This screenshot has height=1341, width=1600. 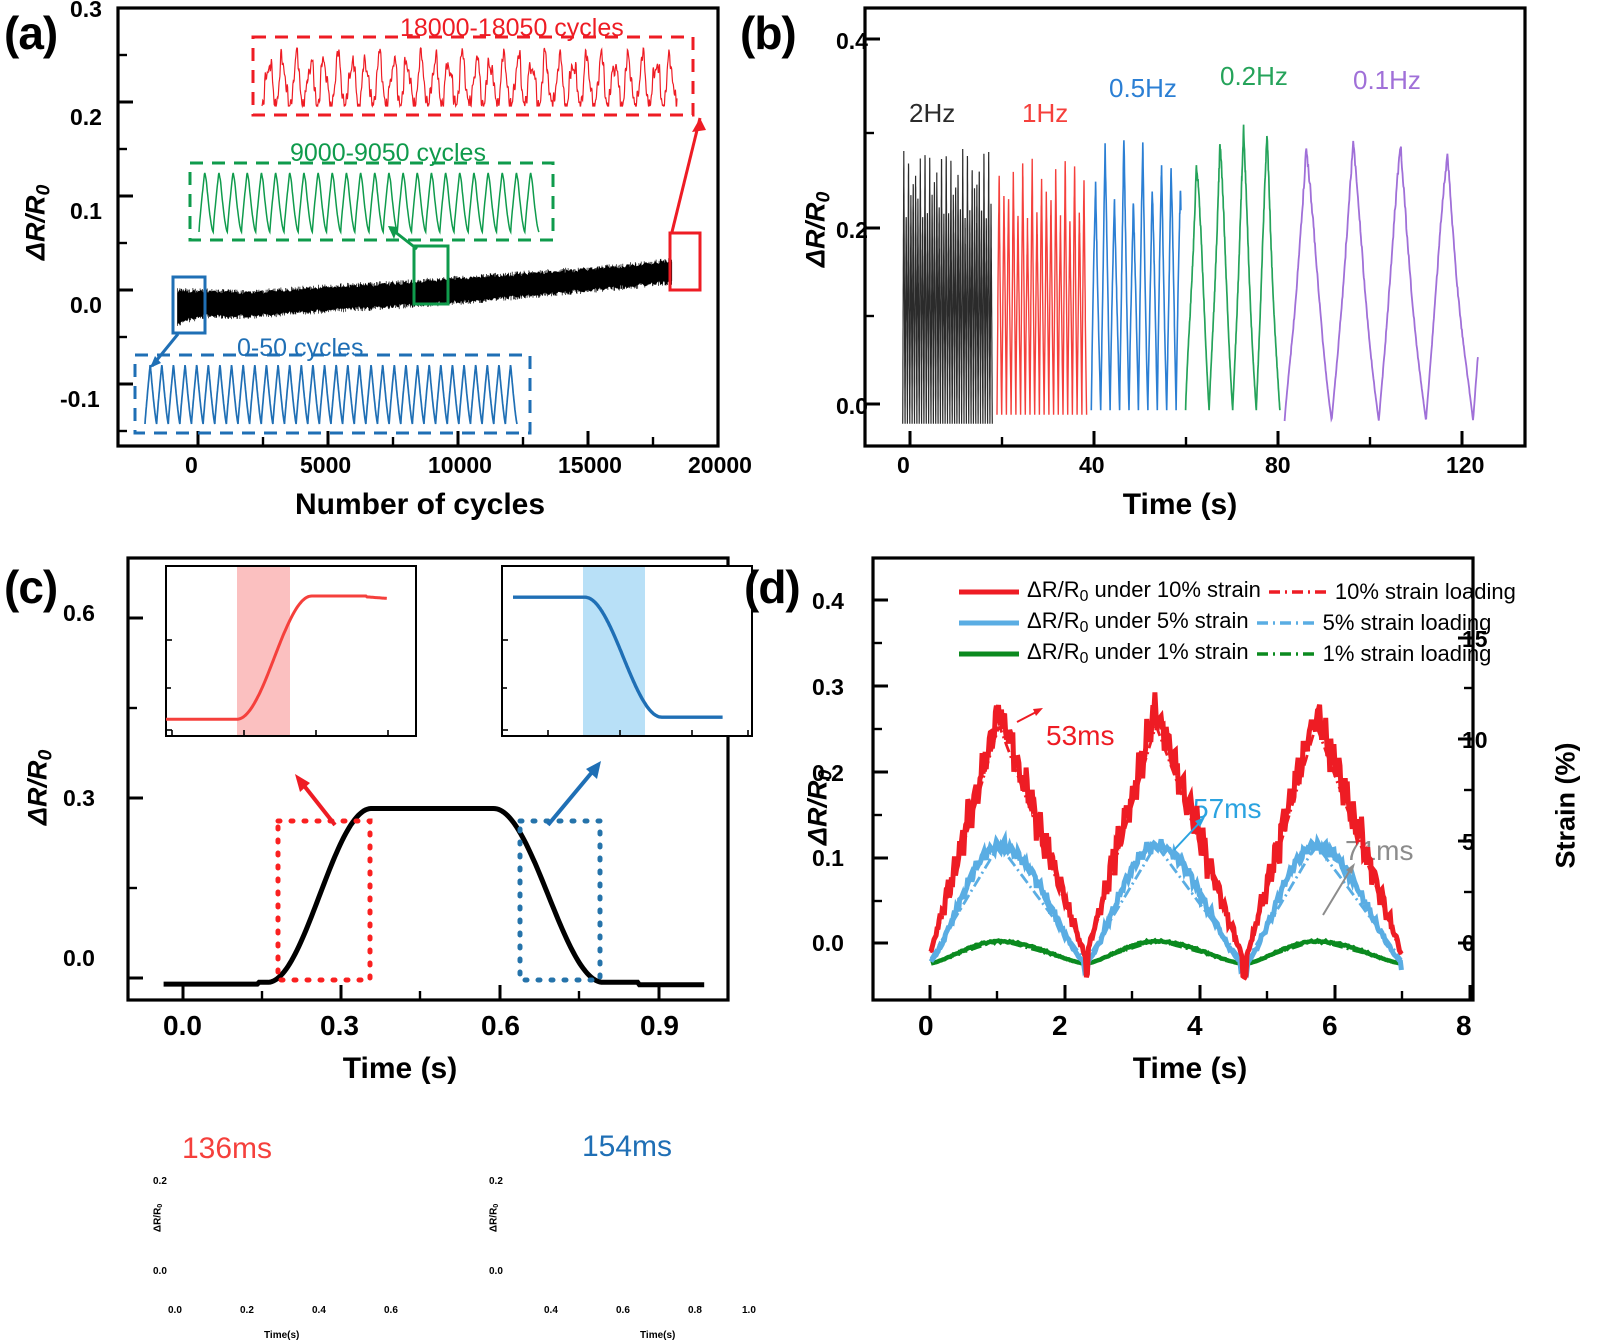 I want to click on panel-a-inset-box-blue, so click(x=332, y=394).